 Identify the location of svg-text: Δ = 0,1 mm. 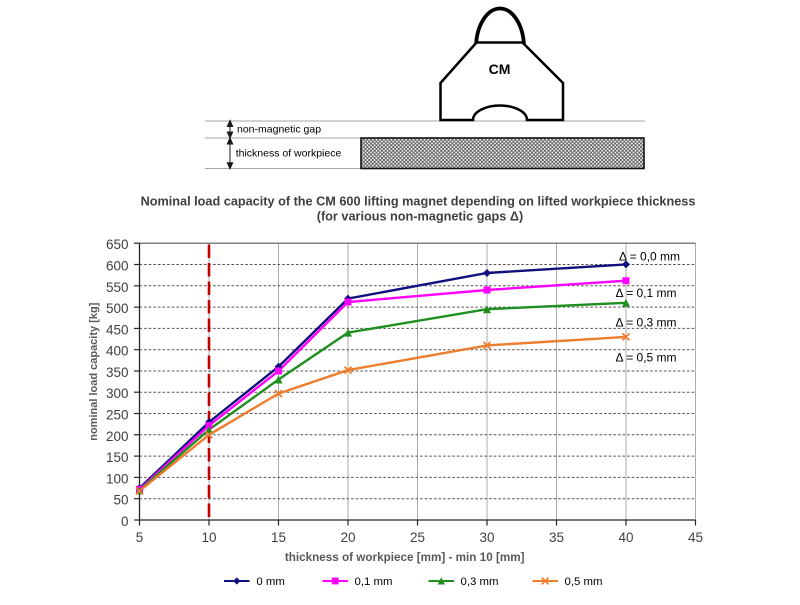
(646, 293).